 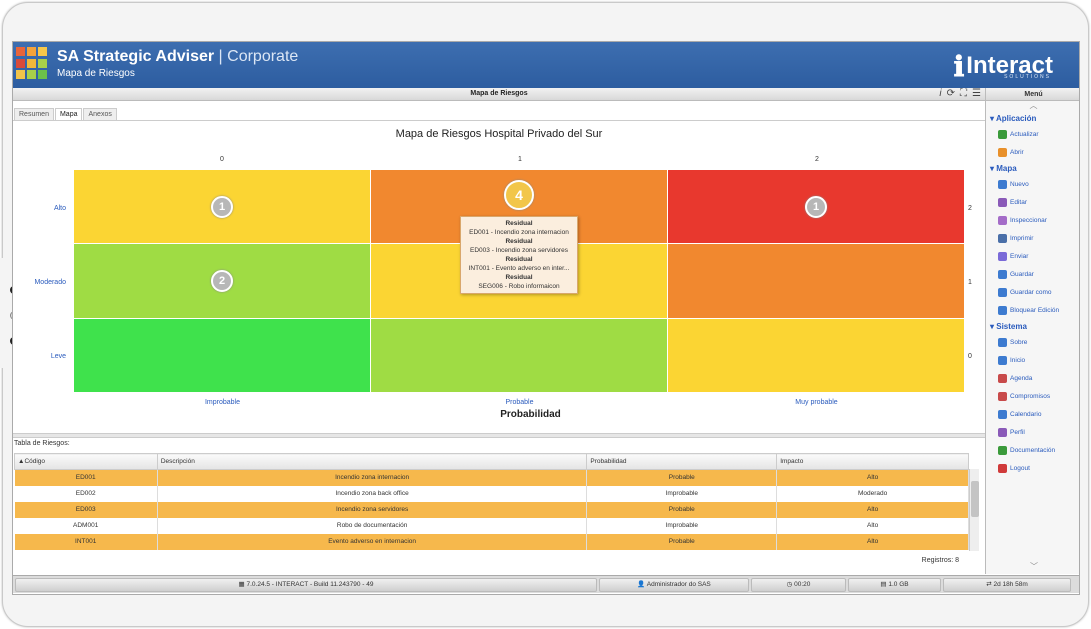 I want to click on menu-item-label: Inspeccionar, so click(x=1028, y=220).